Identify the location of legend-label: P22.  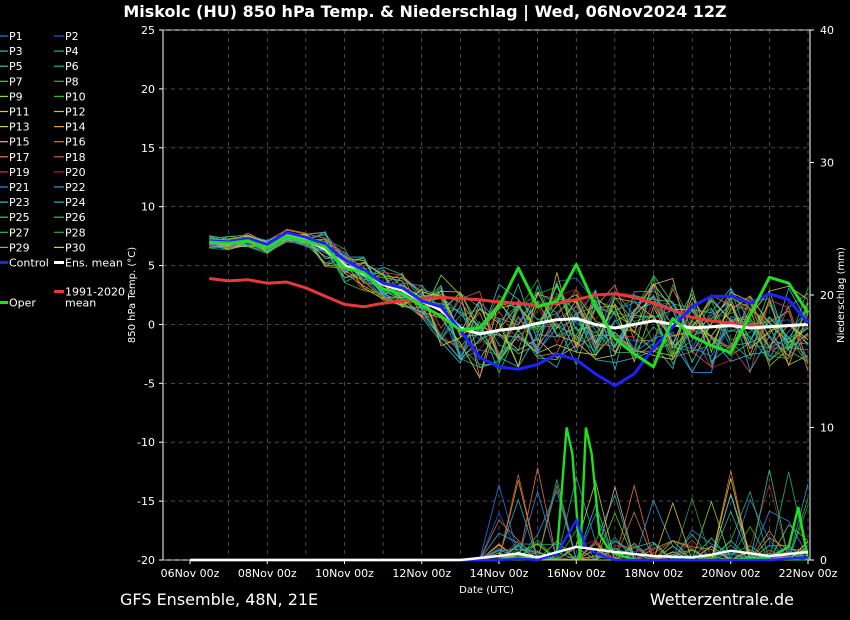
(75, 187).